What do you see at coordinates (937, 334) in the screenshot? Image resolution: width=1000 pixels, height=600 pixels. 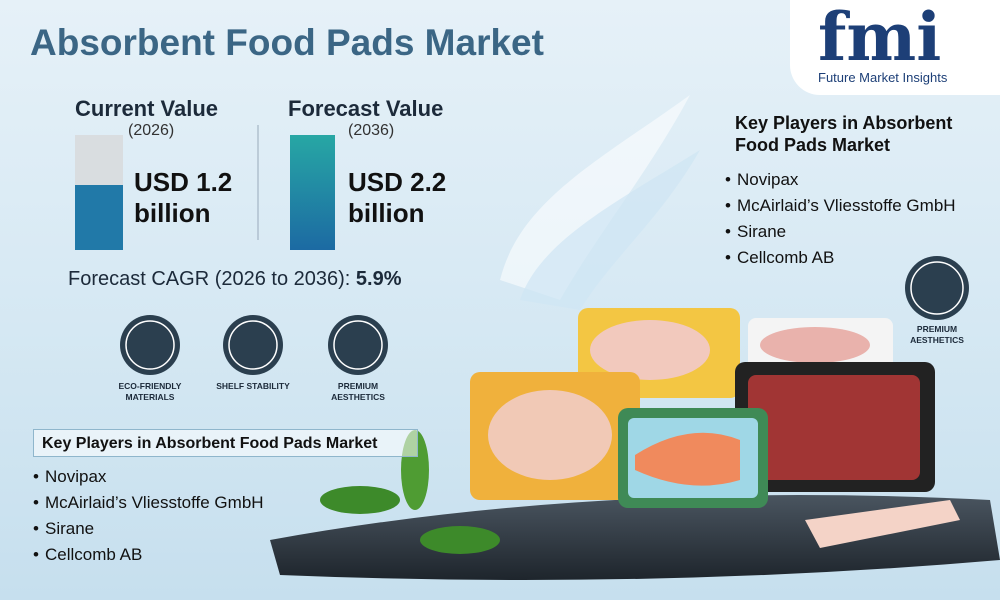 I see `badge-label: PREMIUM AESTHETICS` at bounding box center [937, 334].